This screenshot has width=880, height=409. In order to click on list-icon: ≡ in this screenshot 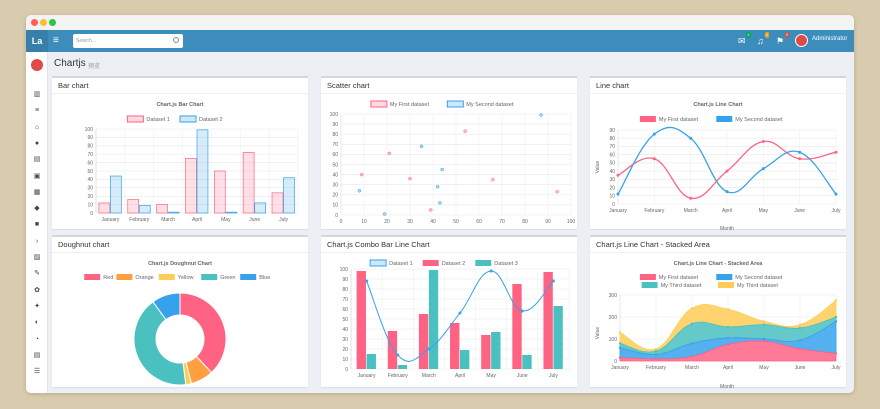, I will do `click(37, 111)`.